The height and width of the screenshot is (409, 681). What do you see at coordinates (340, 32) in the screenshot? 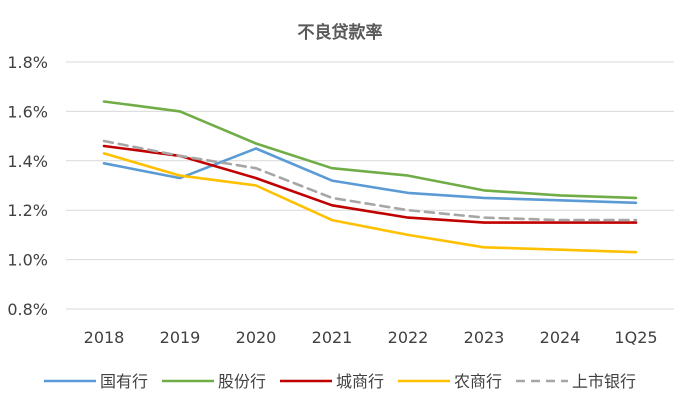
I see `chart-title: 不良贷款率` at bounding box center [340, 32].